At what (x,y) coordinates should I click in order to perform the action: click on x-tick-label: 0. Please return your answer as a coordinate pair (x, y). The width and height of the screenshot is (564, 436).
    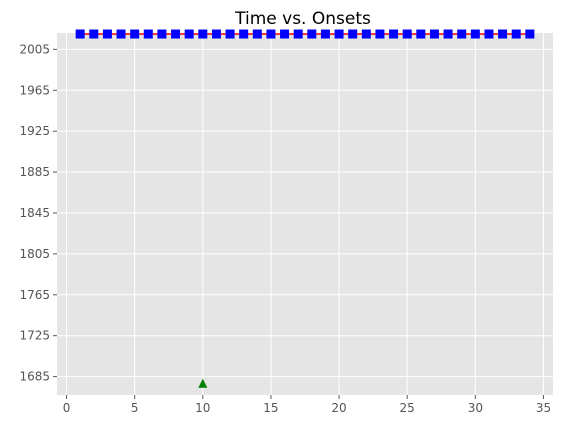
    Looking at the image, I should click on (67, 408).